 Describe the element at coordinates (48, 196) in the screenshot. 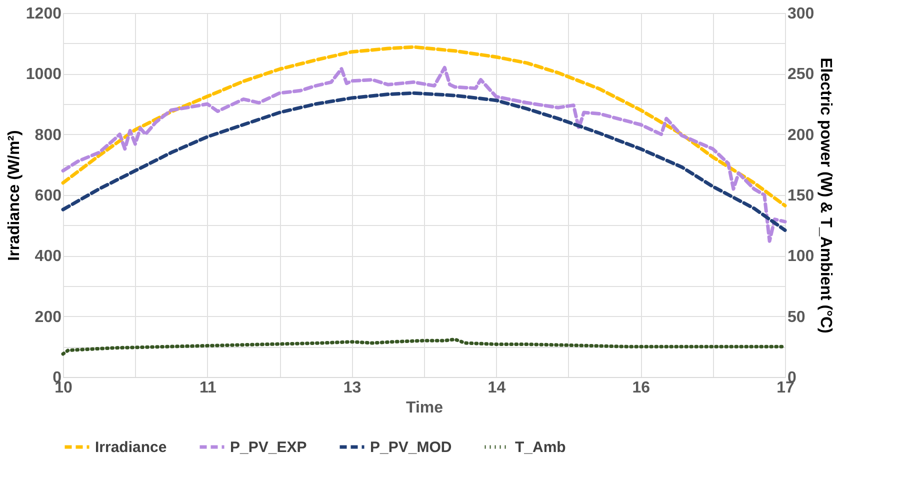

I see `y-tick-label: 600` at that location.